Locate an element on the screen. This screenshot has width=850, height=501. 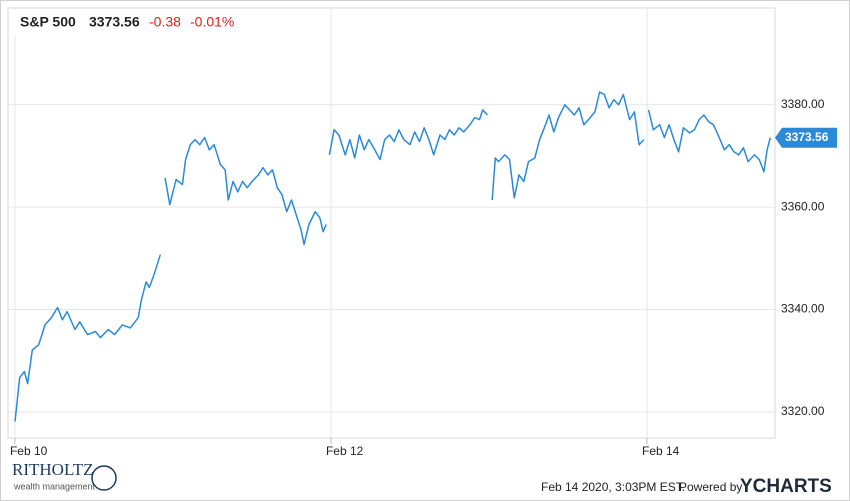
title-box is located at coordinates (127, 23).